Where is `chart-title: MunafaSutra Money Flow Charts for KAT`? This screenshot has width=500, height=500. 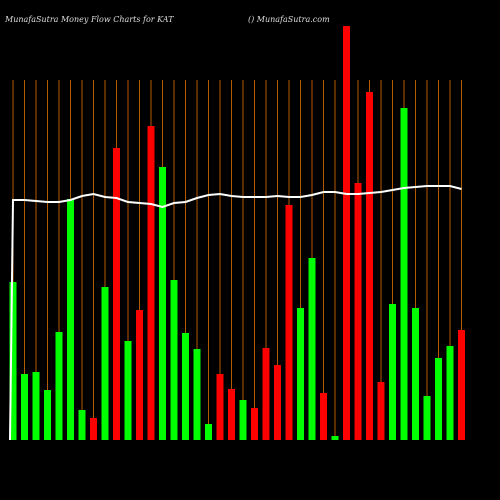 chart-title: MunafaSutra Money Flow Charts for KAT is located at coordinates (89, 19).